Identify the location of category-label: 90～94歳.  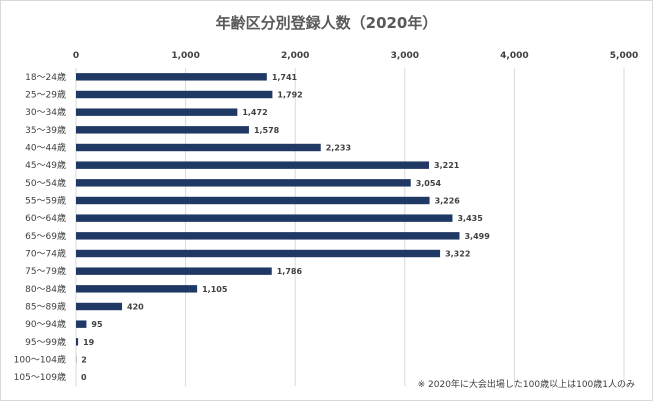
(45, 324).